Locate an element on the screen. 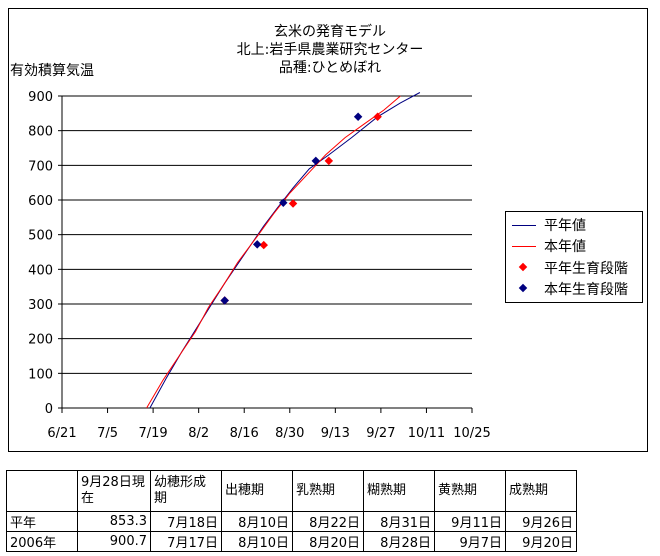 The height and width of the screenshot is (556, 660). y-tick-label: 800 is located at coordinates (40, 132).